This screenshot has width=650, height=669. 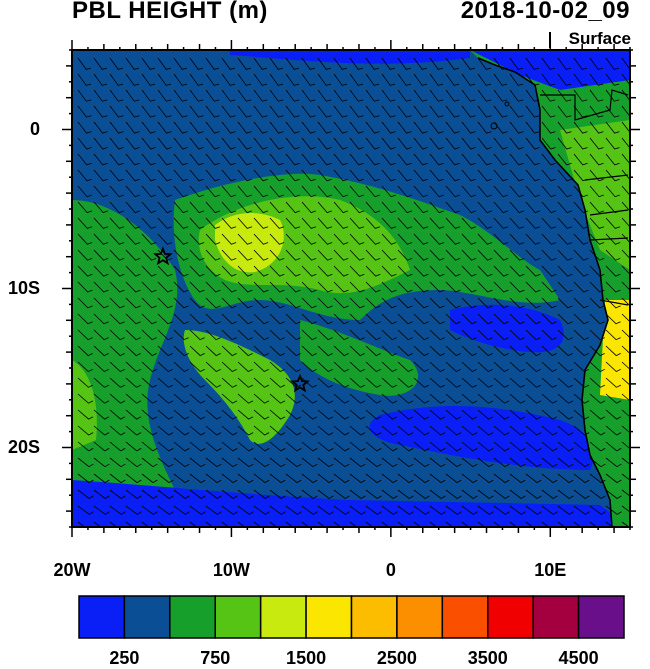 I want to click on lat-tick-label: 10S, so click(x=23, y=287).